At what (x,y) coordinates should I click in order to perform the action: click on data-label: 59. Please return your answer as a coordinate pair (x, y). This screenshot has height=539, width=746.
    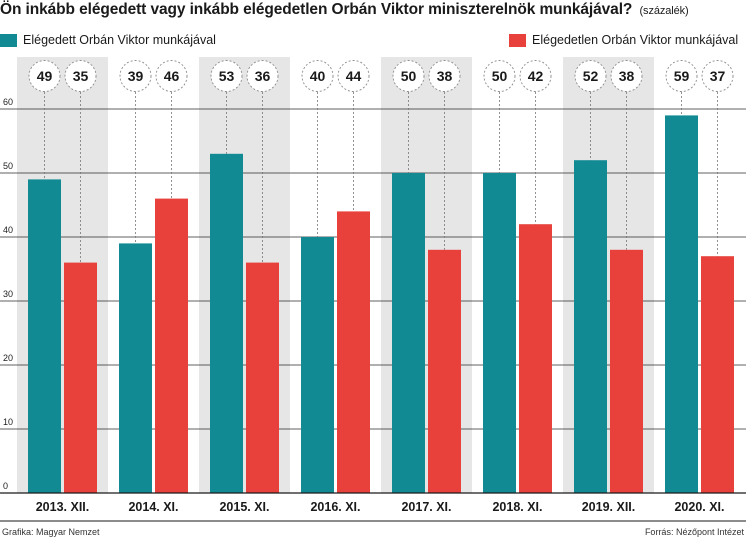
    Looking at the image, I should click on (682, 76).